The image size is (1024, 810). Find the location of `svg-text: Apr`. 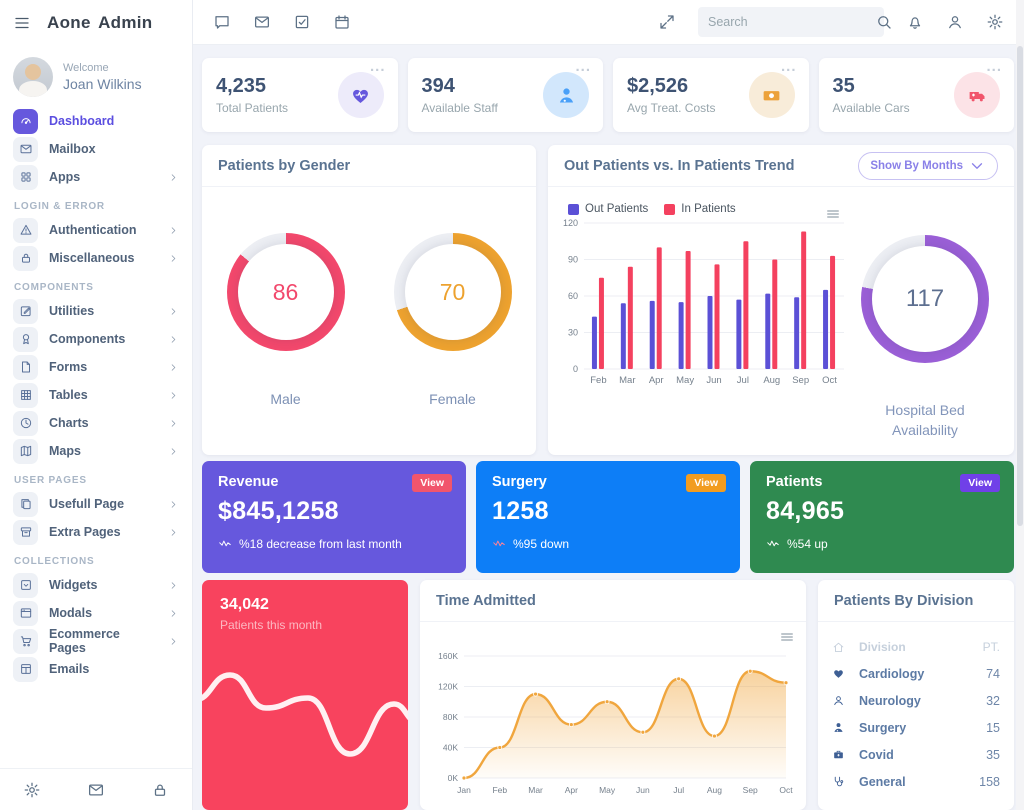

svg-text: Apr is located at coordinates (656, 380).